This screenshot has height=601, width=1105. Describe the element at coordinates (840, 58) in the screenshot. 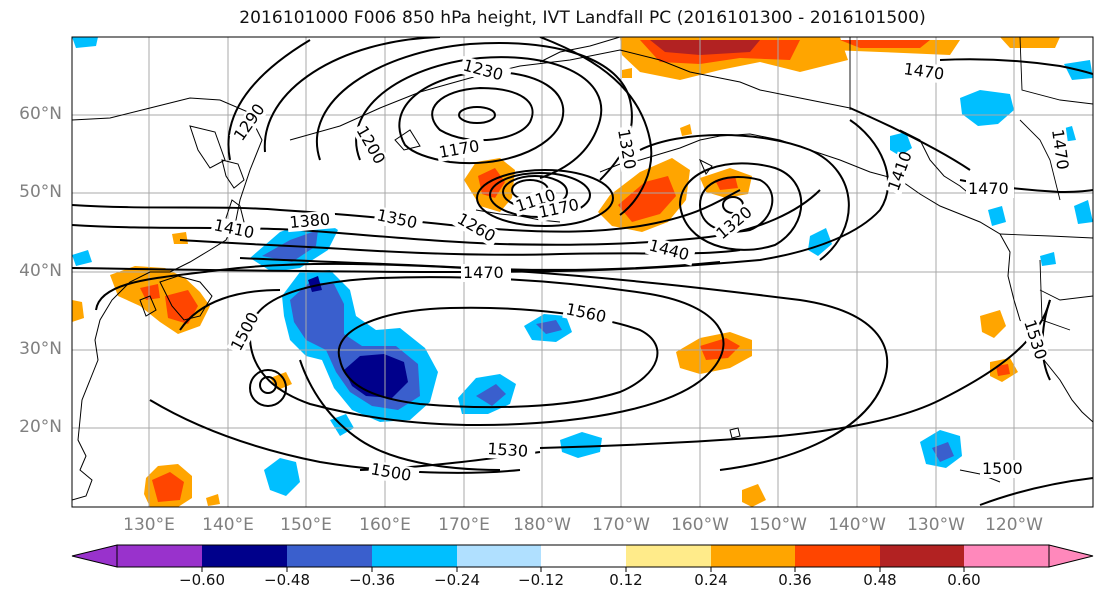

I see `positive-anomaly-alaska` at that location.